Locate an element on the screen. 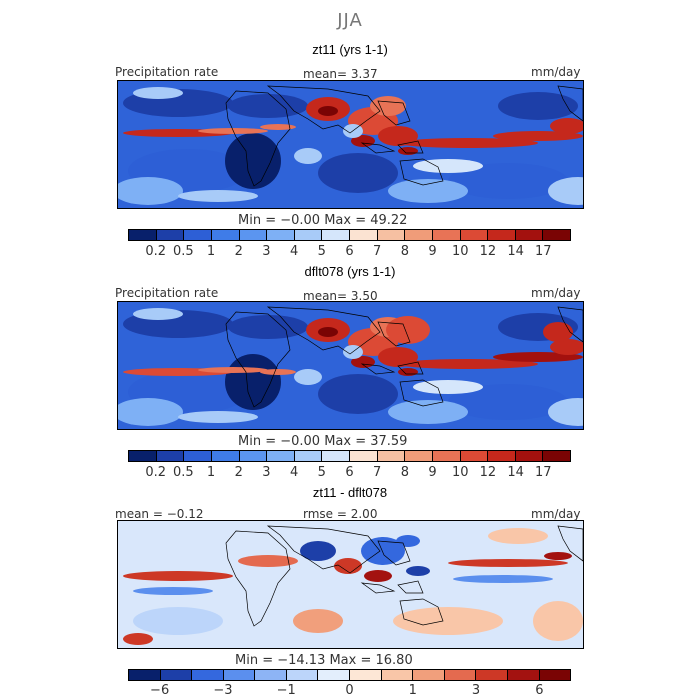 This screenshot has width=700, height=700. panel-2-colorbar is located at coordinates (349, 456).